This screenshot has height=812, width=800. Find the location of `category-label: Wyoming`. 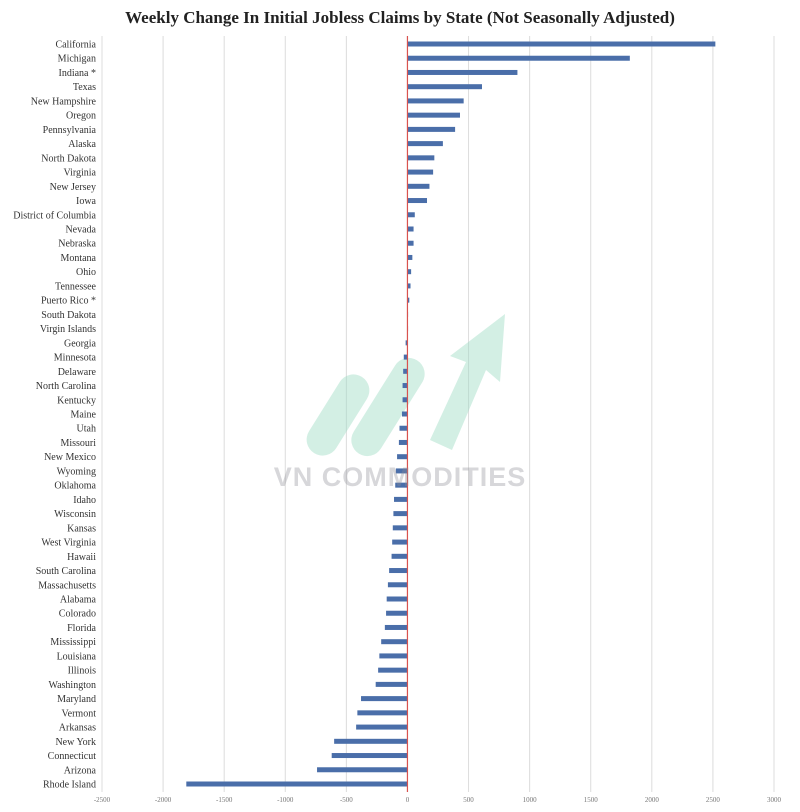

category-label: Wyoming is located at coordinates (76, 471).